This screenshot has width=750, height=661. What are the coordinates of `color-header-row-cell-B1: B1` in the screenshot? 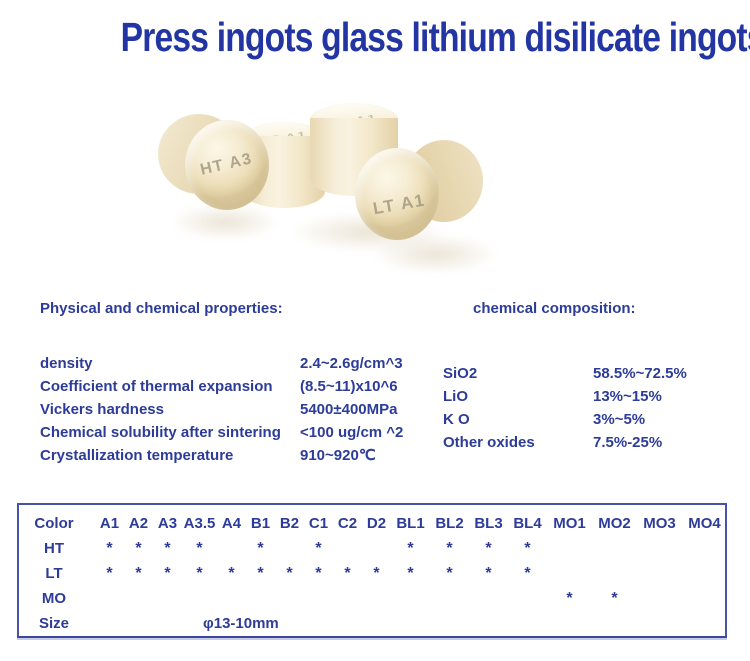 It's located at (260, 523).